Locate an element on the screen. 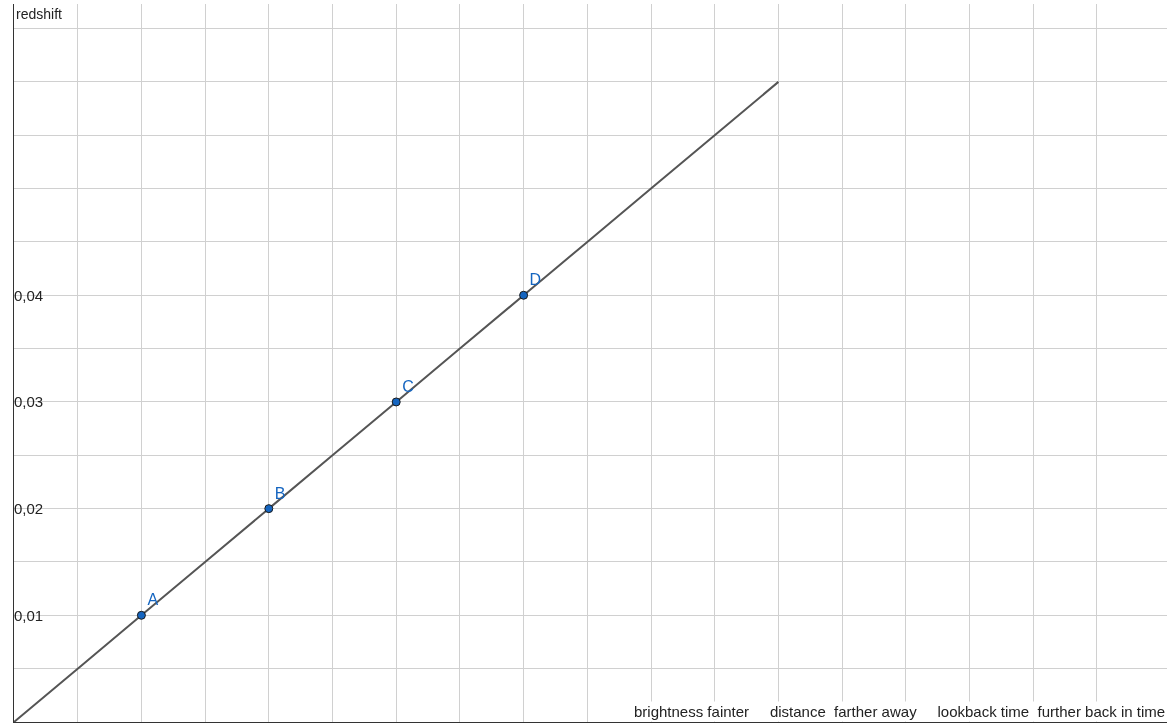 The image size is (1171, 726). data-label: B is located at coordinates (280, 493).